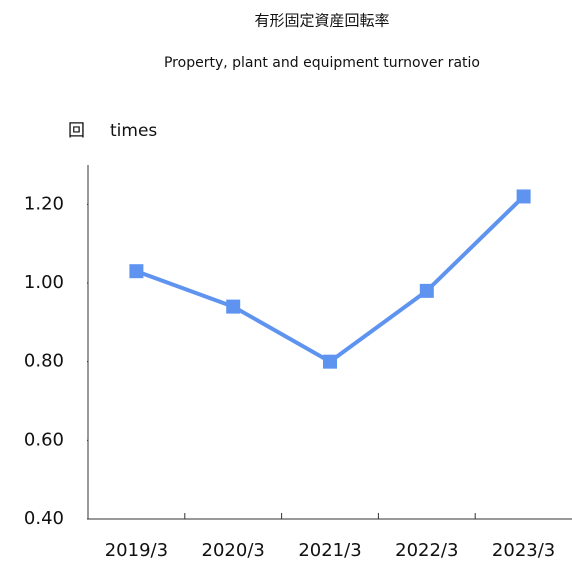 The height and width of the screenshot is (562, 572). Describe the element at coordinates (136, 550) in the screenshot. I see `x-tick-label: 2019/3` at that location.